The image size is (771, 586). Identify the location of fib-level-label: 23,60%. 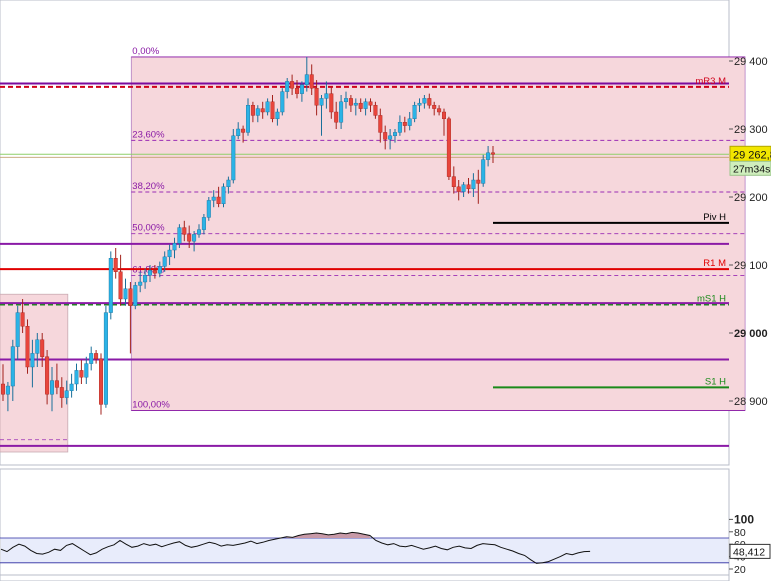
(148, 134).